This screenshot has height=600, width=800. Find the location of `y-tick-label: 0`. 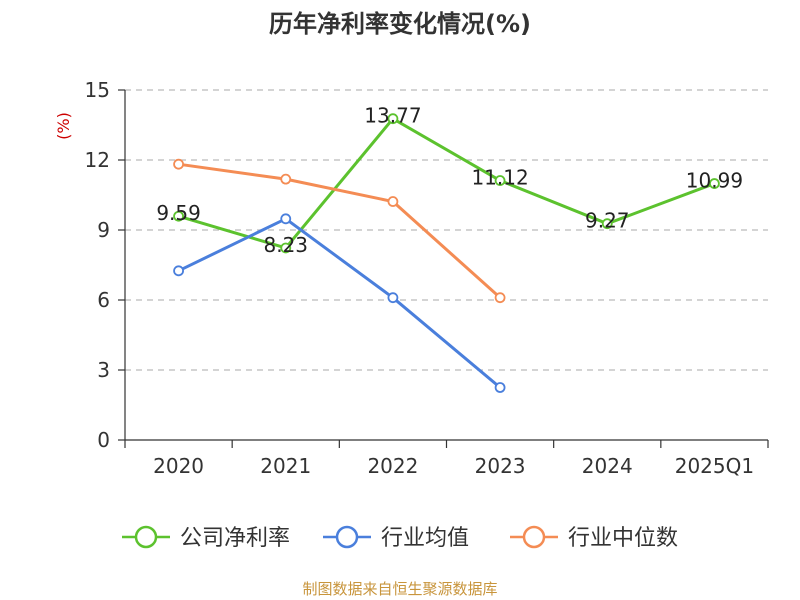

y-tick-label: 0 is located at coordinates (103, 440).